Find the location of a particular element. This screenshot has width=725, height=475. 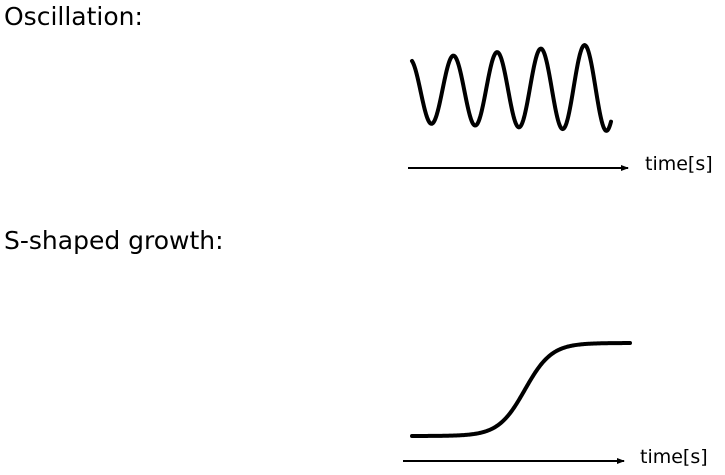

oscillation-curve is located at coordinates (511, 88).